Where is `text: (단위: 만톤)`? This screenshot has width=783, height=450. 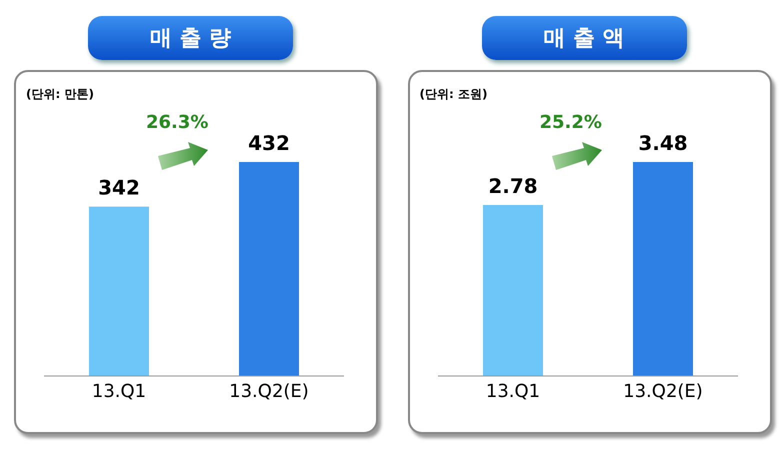 text: (단위: 만톤) is located at coordinates (60, 94).